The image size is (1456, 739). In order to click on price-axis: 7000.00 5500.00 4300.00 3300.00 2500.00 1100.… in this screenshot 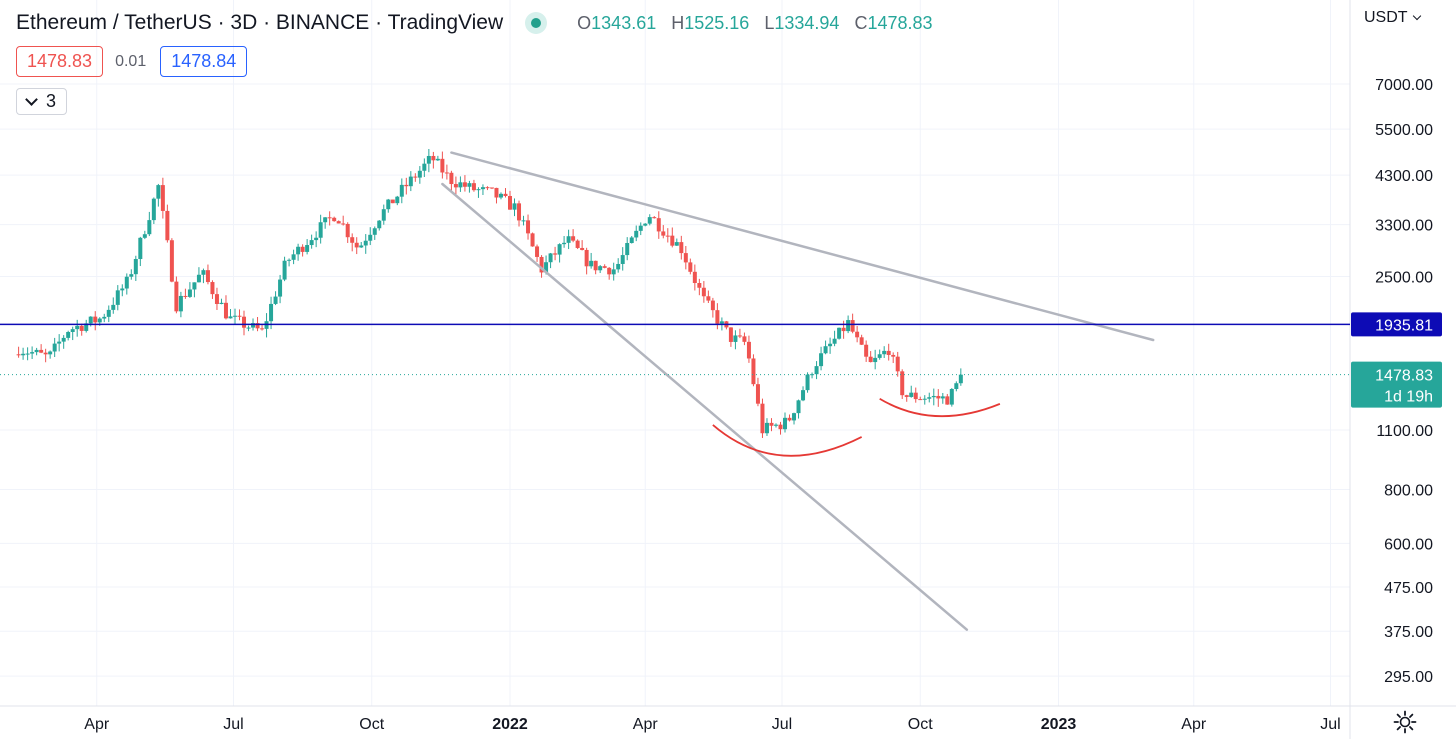, I will do `click(1404, 381)`.